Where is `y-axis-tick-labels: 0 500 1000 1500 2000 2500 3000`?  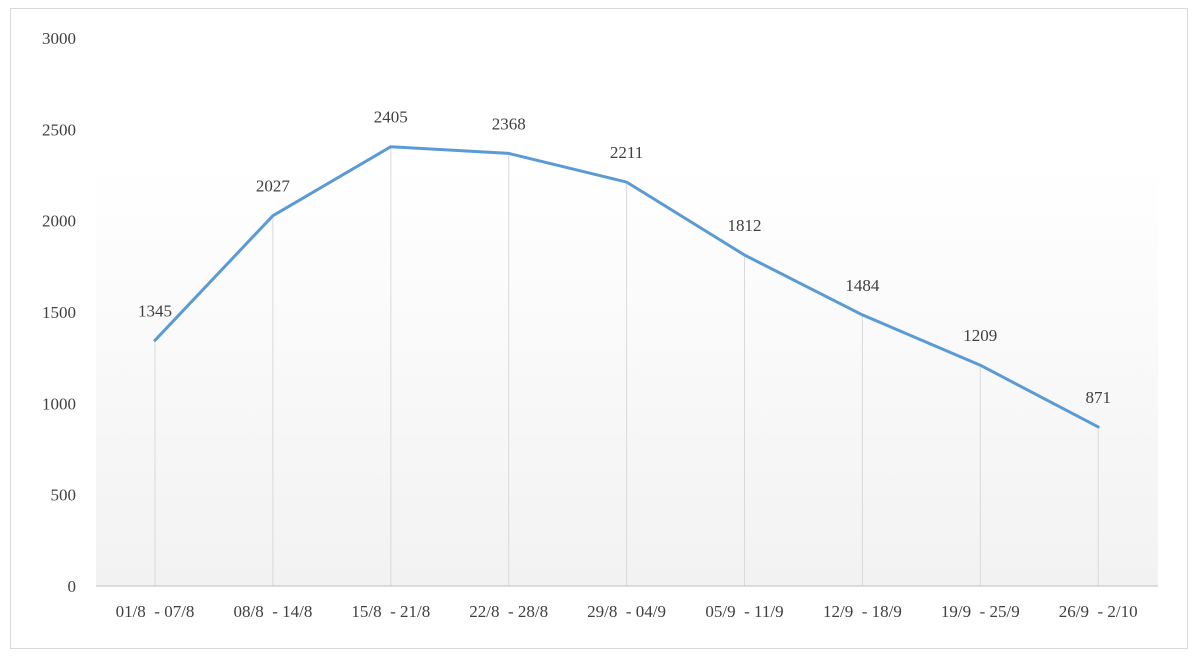
y-axis-tick-labels: 0 500 1000 1500 2000 2500 3000 is located at coordinates (59, 312).